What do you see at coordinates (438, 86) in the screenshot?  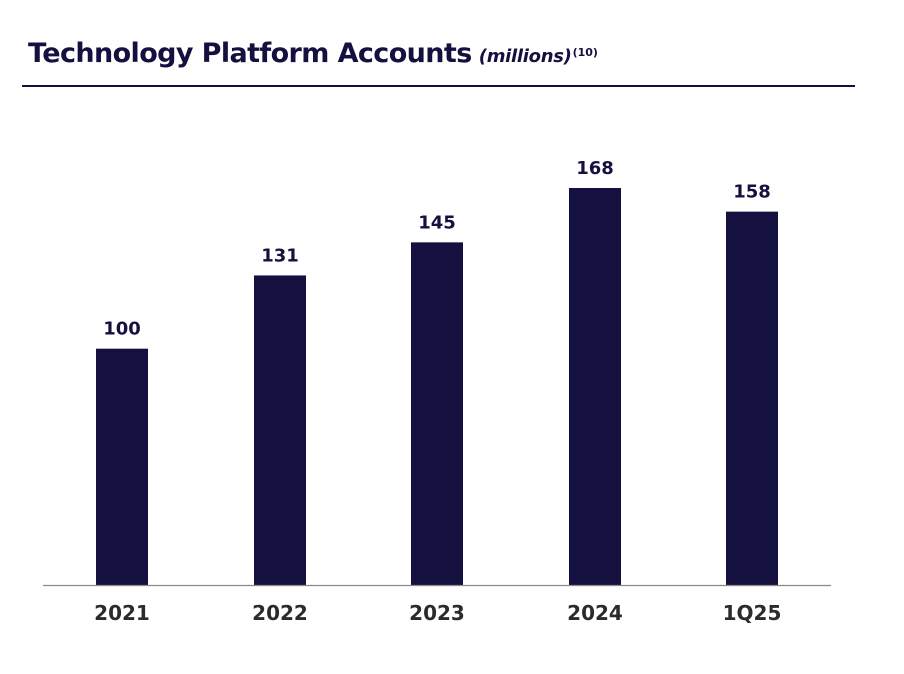 I see `title-underline` at bounding box center [438, 86].